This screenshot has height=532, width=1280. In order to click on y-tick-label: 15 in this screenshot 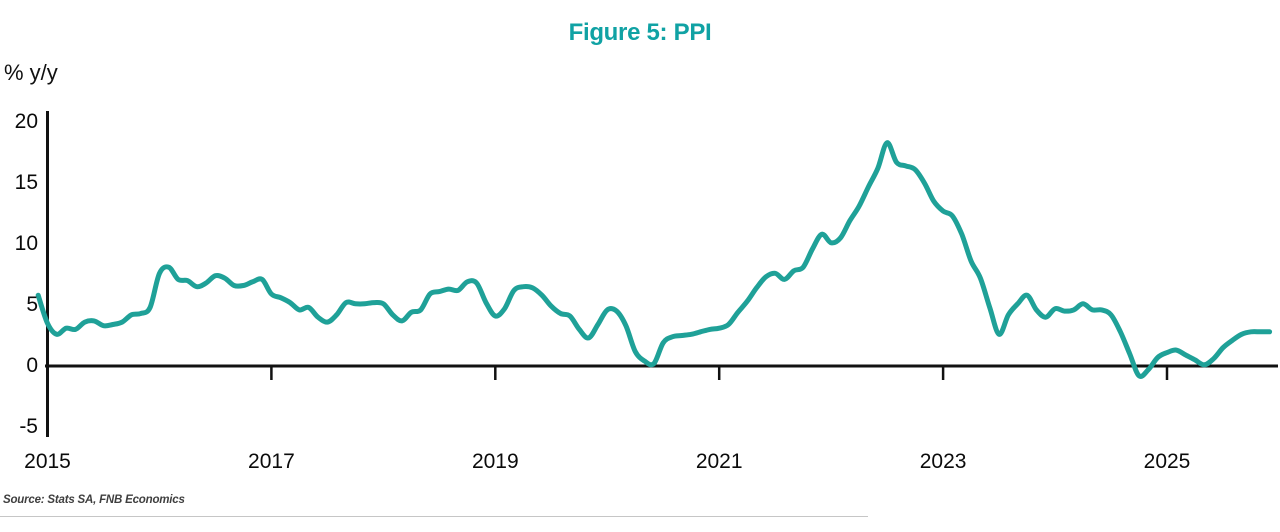, I will do `click(26, 182)`.